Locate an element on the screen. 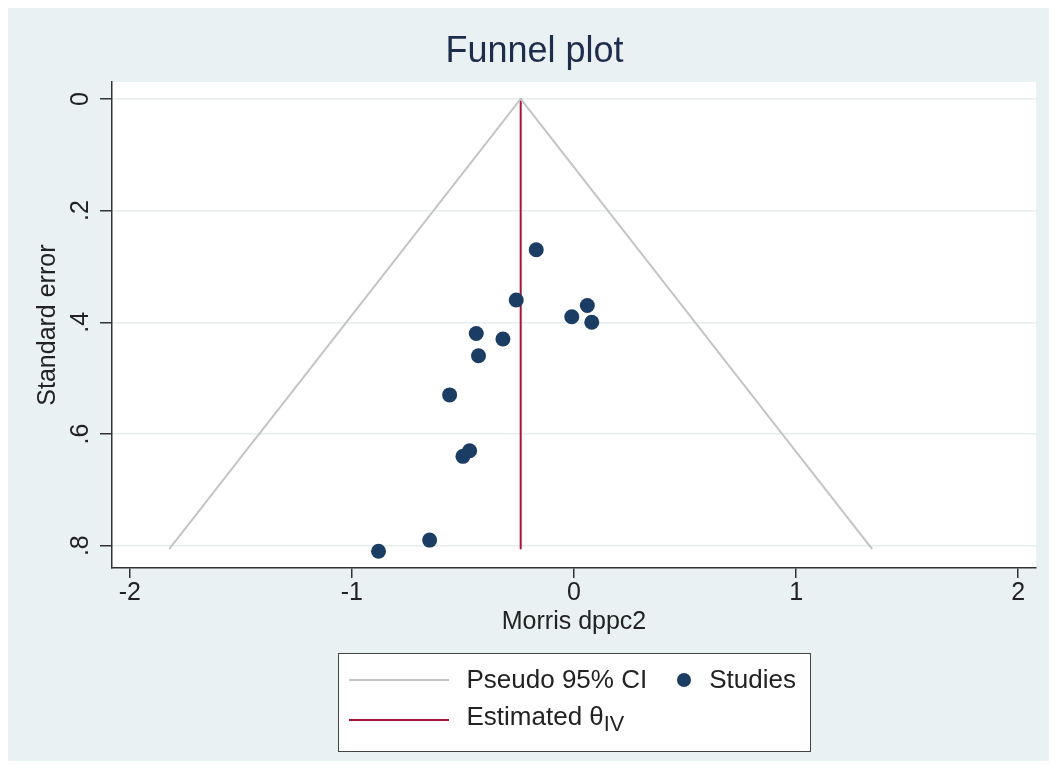 The height and width of the screenshot is (769, 1057). x-tick-label: 1 is located at coordinates (796, 590).